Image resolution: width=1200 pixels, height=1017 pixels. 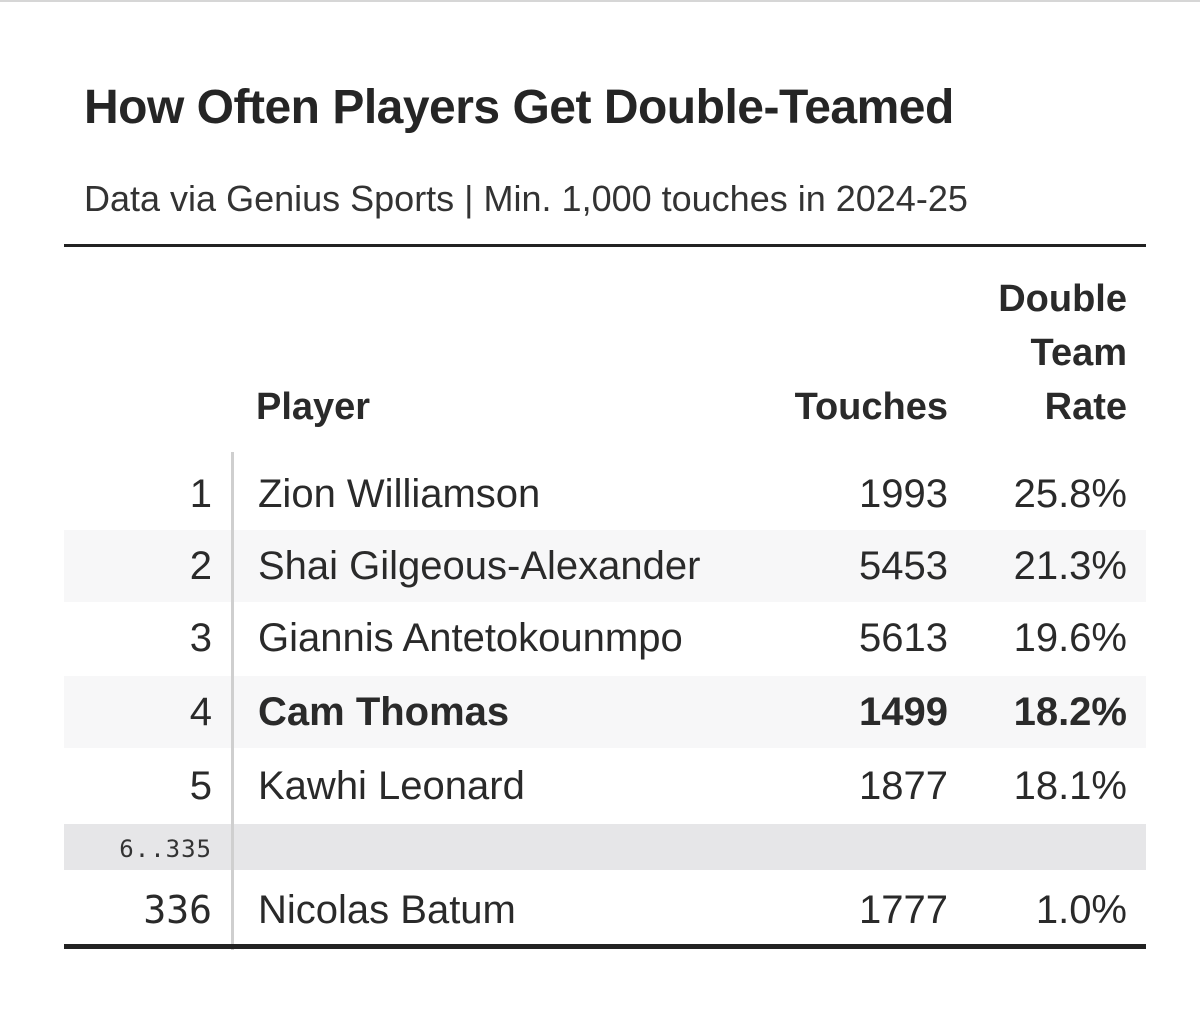 I want to click on rank-cell: 336, so click(x=177, y=910).